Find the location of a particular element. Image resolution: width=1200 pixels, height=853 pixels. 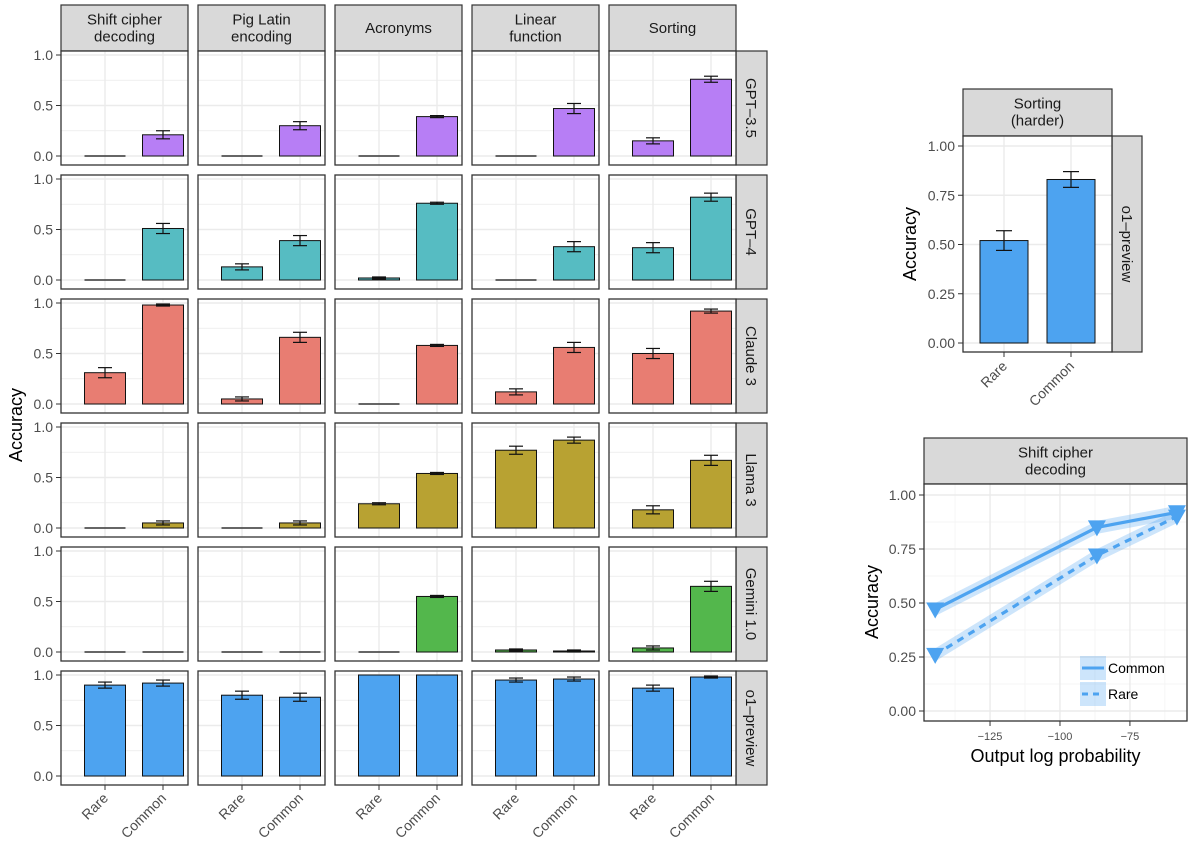

confidence-band is located at coordinates (1056, 586).